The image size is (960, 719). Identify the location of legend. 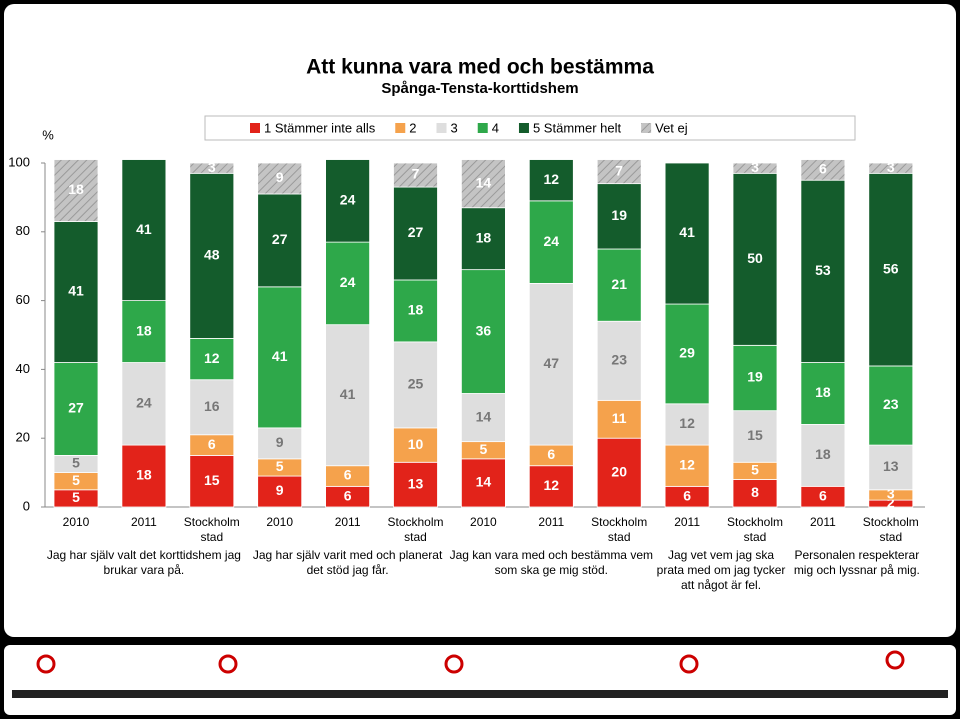
(530, 128).